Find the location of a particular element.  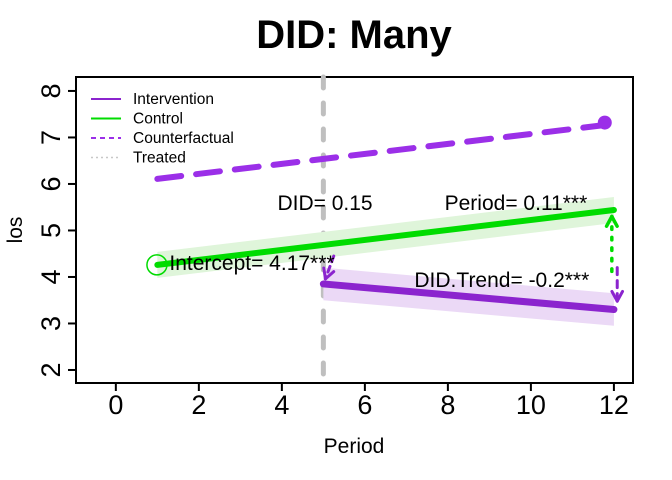

annotation-text: DID= 0.15 is located at coordinates (324, 203).